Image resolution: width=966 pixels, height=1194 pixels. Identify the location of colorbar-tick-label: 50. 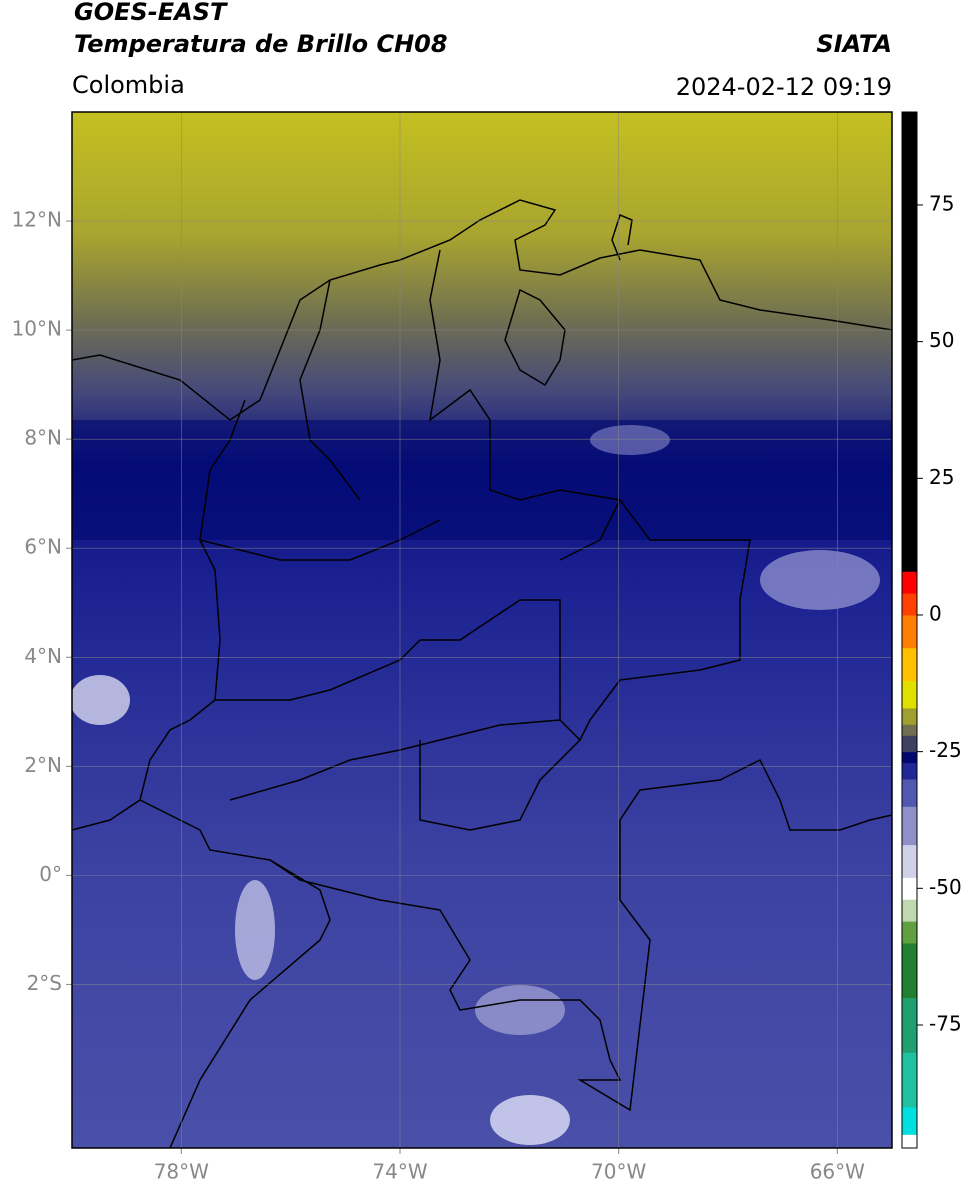
(941, 340).